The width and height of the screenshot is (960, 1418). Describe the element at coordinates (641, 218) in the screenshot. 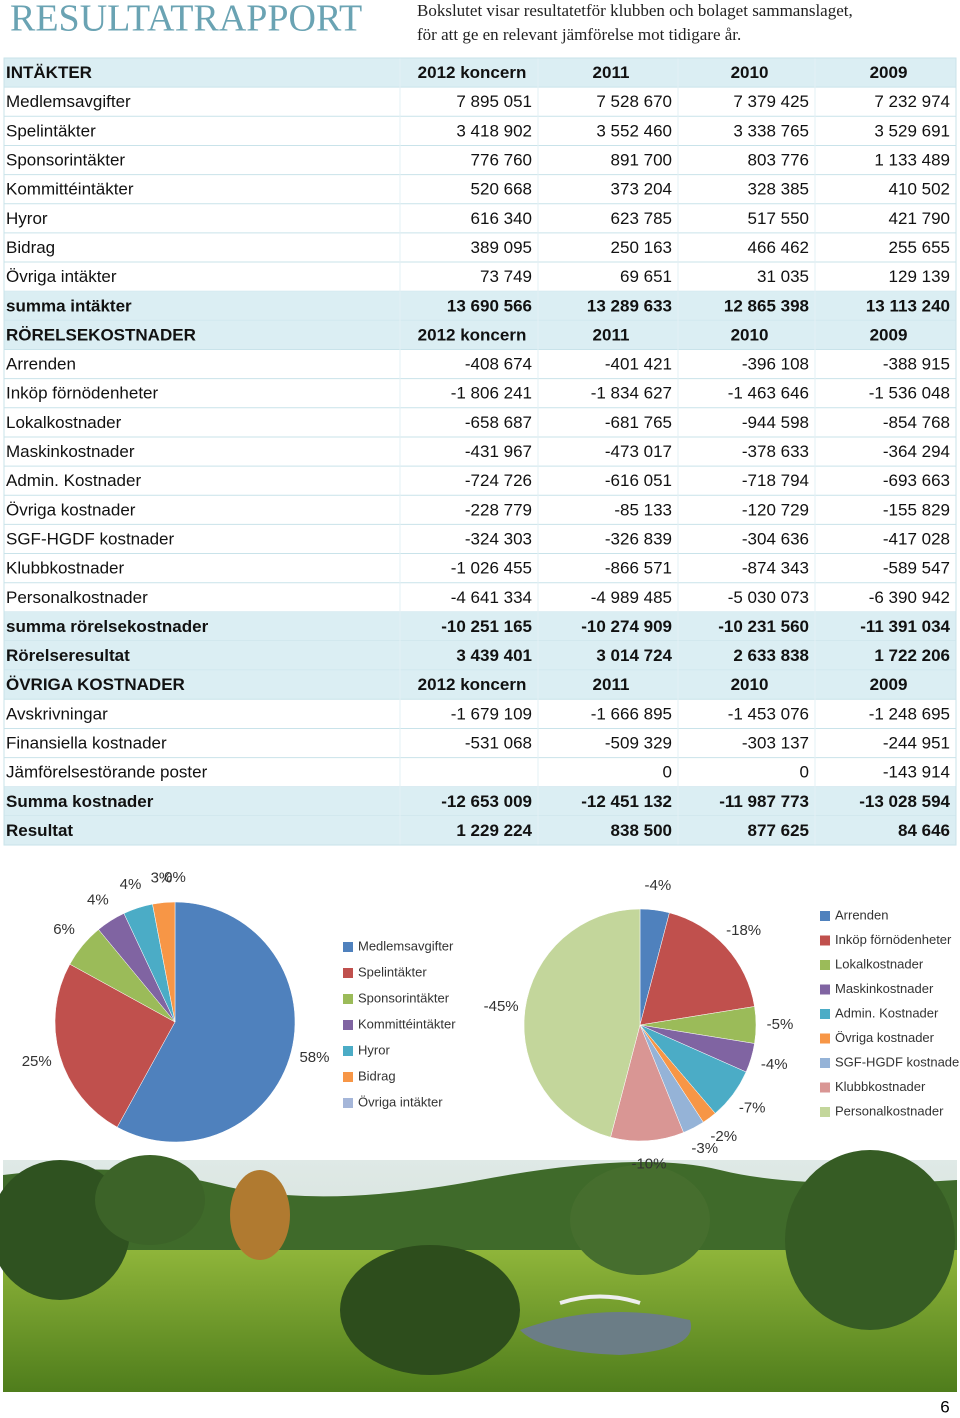

I see `cell: 623 785` at that location.